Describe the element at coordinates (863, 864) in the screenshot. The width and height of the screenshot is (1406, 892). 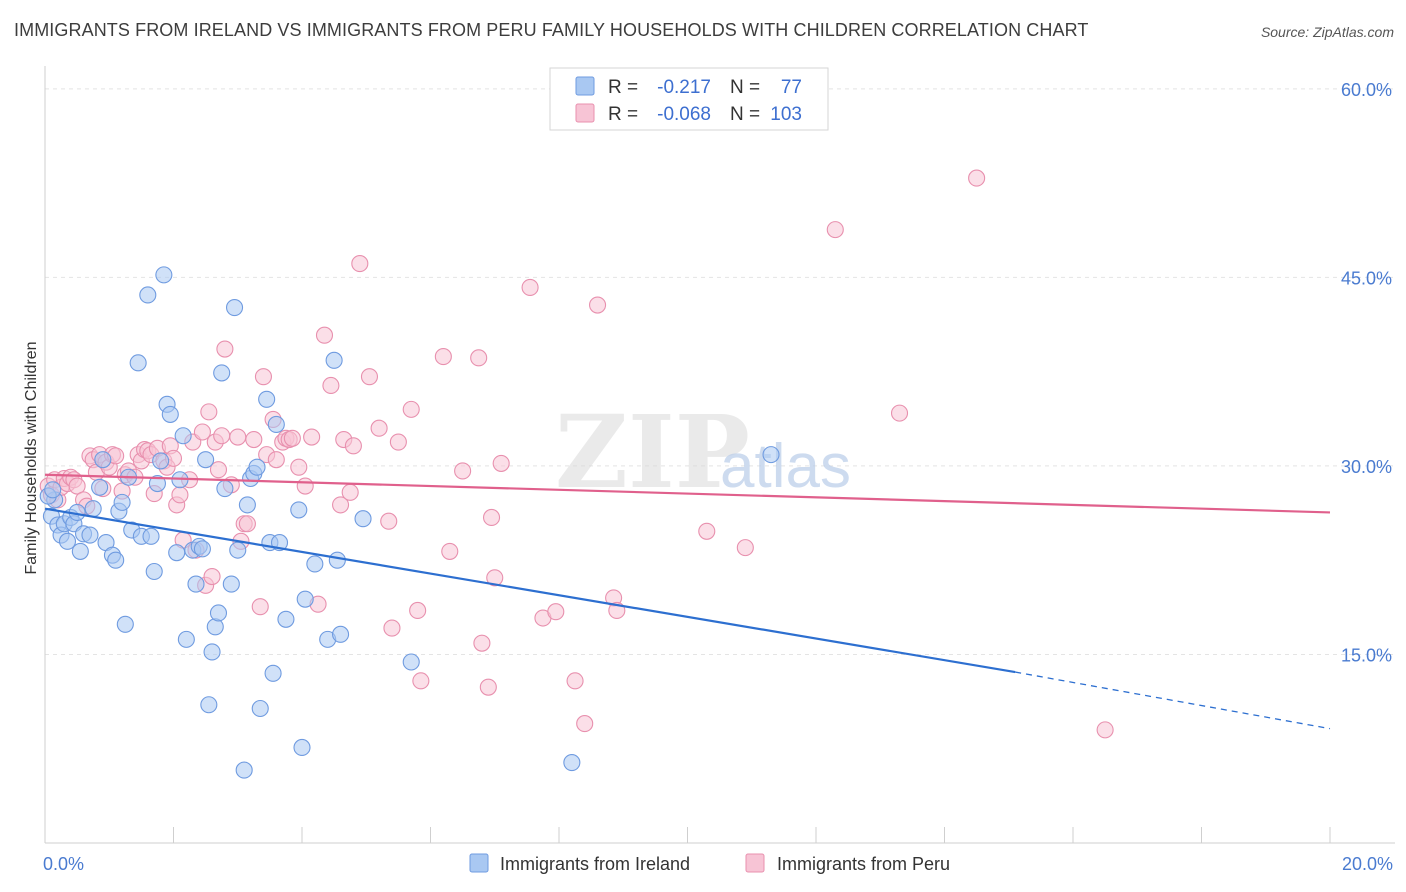
I see `series-legend-label-peru: Immigrants from Peru` at that location.